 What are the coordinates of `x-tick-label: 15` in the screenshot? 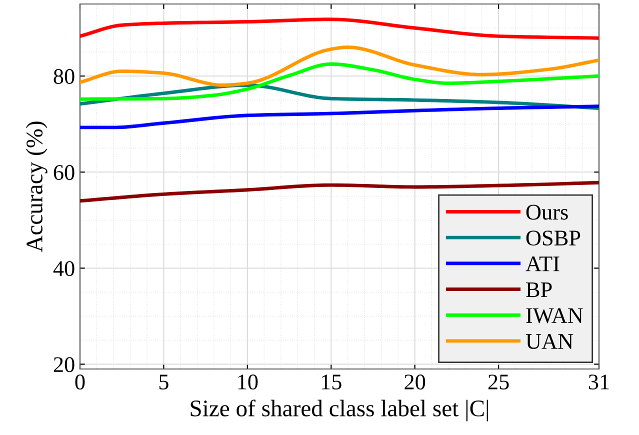 It's located at (332, 382).